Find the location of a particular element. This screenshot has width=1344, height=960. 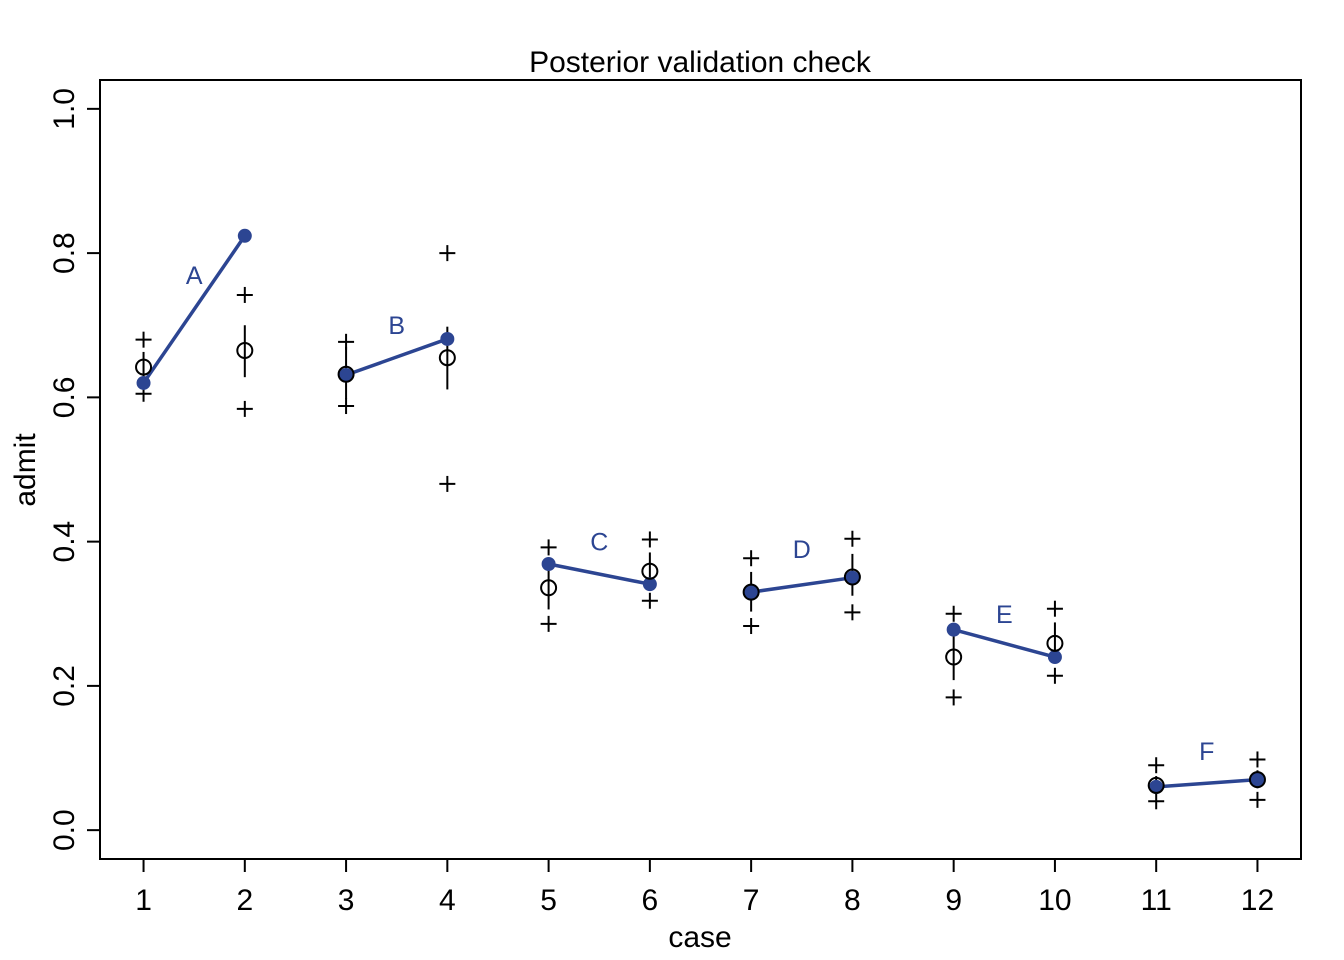

department-label: B is located at coordinates (396, 326).